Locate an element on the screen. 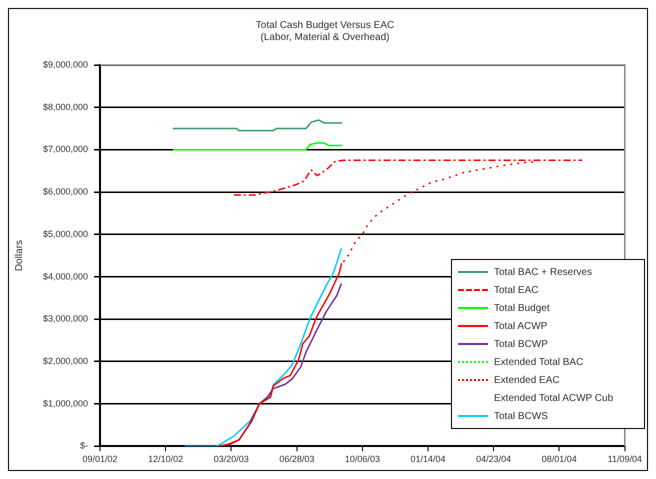 This screenshot has height=479, width=656. y-tick-label: $4,000,000 is located at coordinates (65, 276).